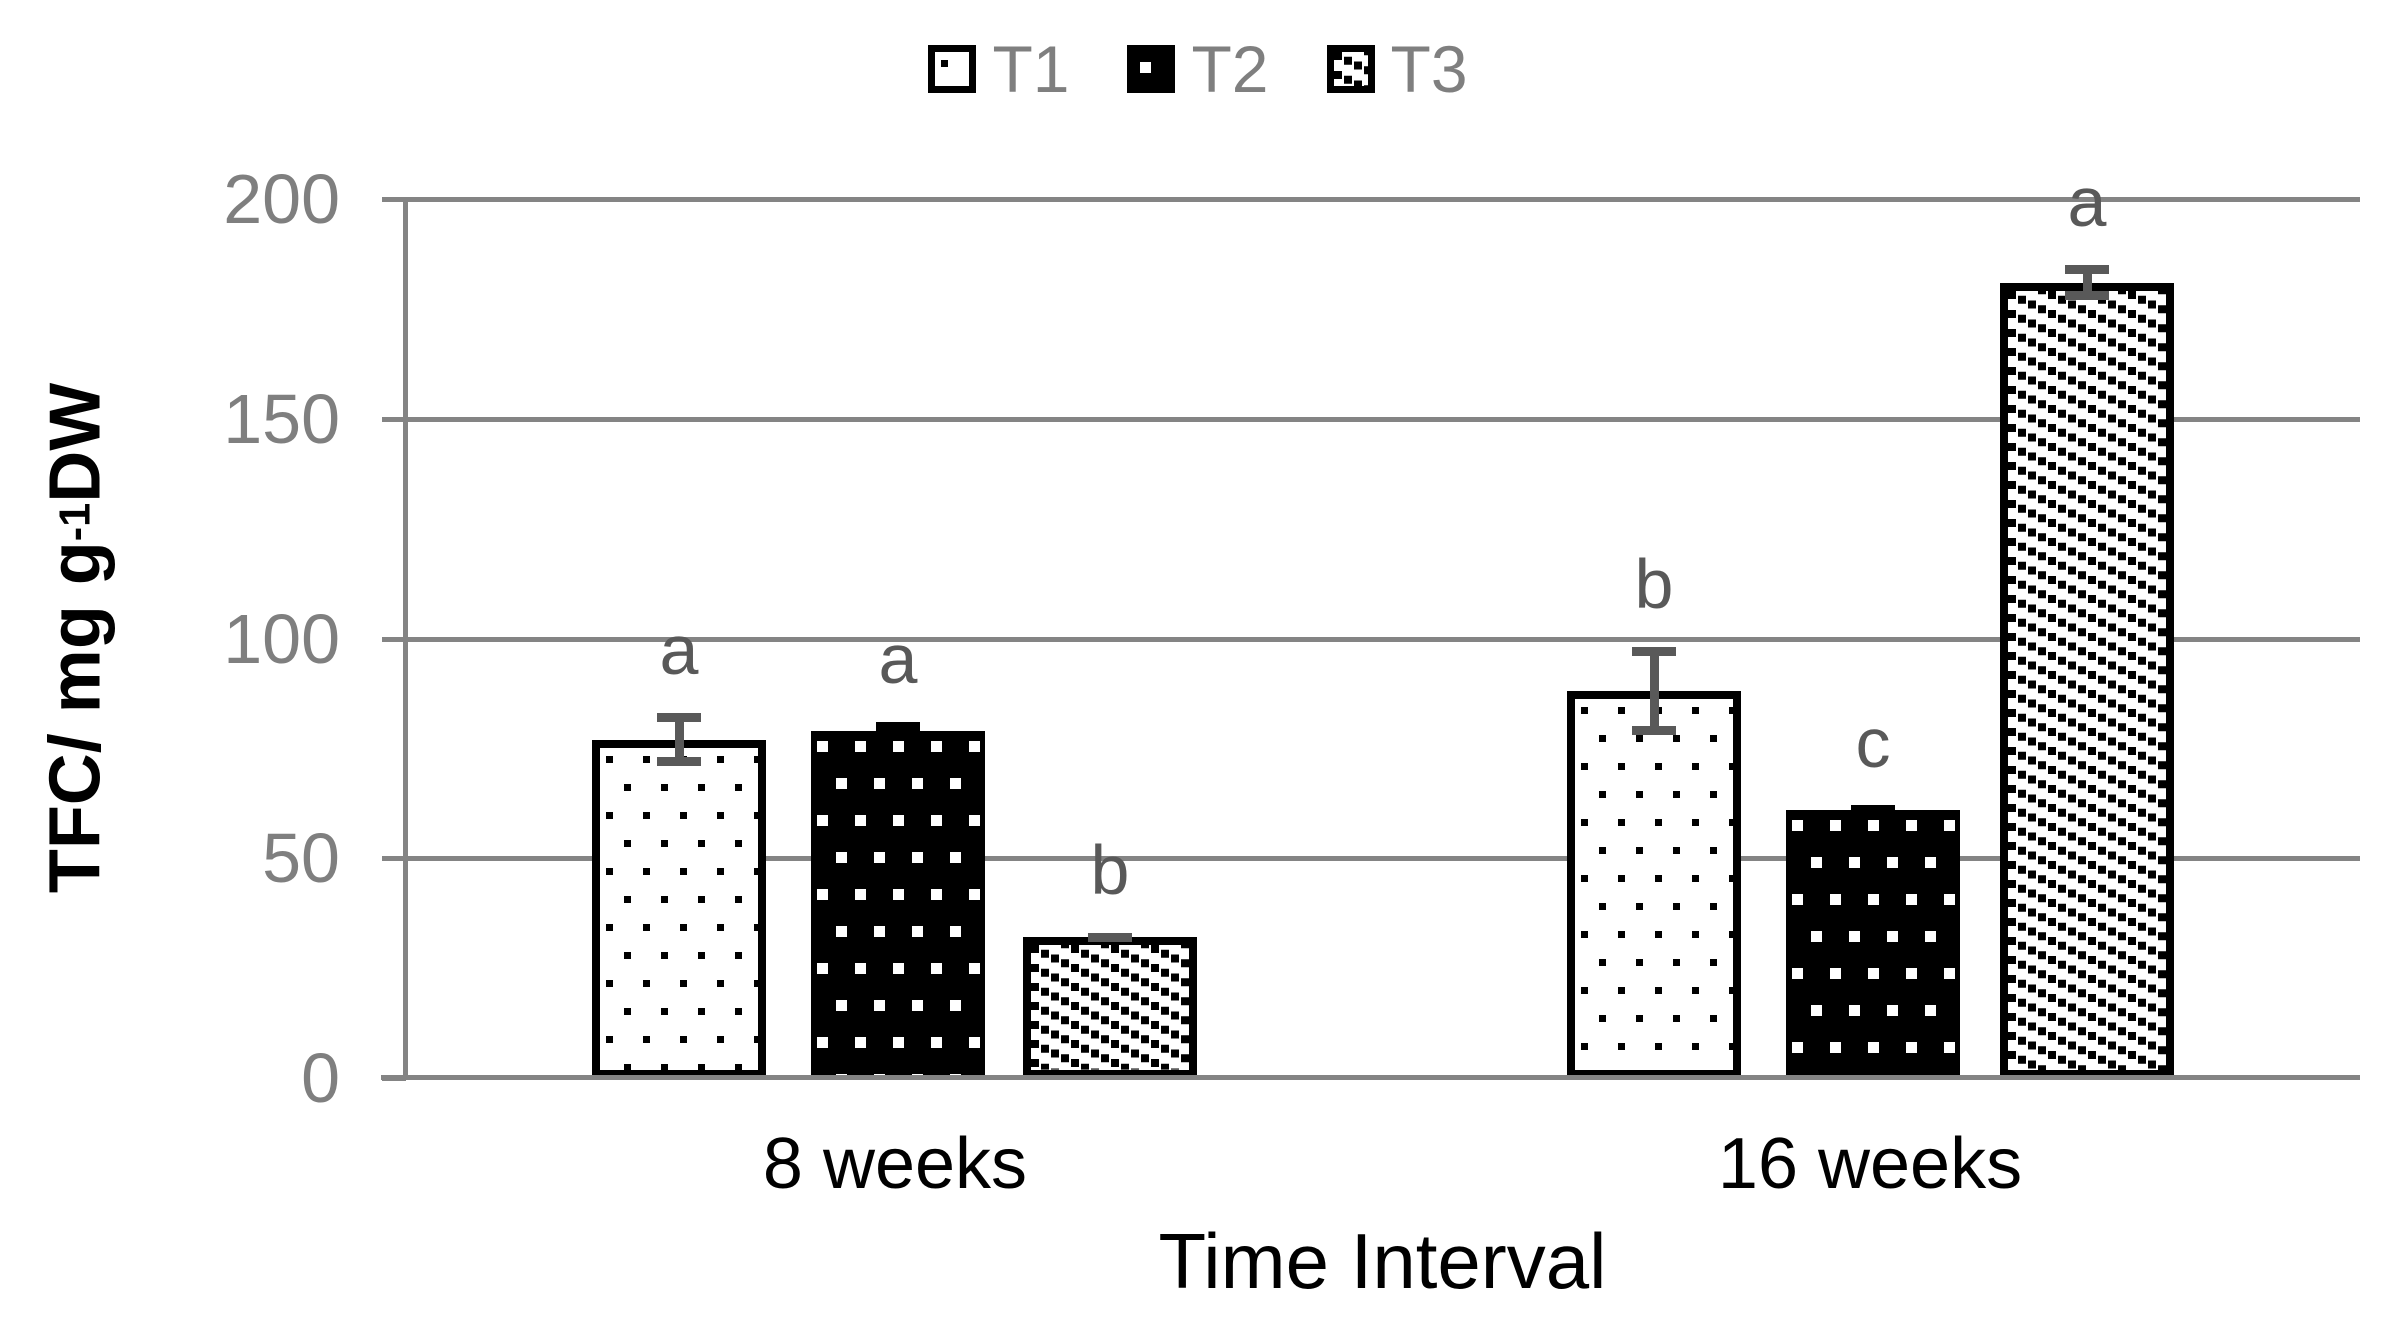  What do you see at coordinates (1031, 69) in the screenshot?
I see `legend-label-t1: T1` at bounding box center [1031, 69].